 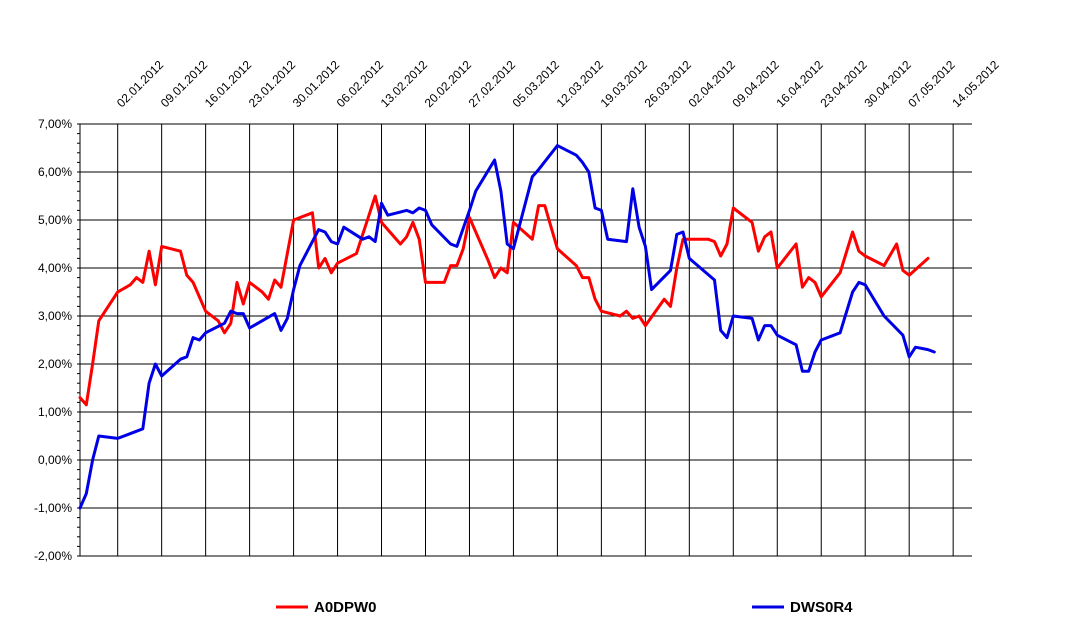 I want to click on y-tick-label: -1,00%, so click(x=53, y=508).